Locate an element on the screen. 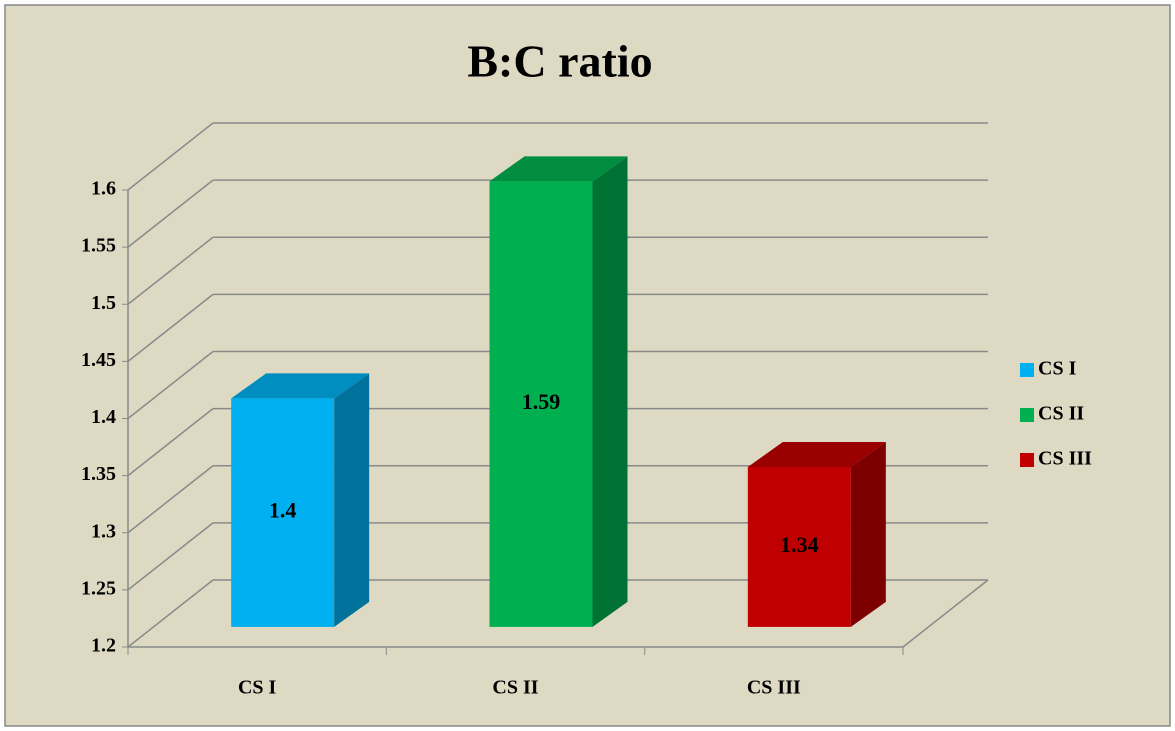 This screenshot has height=731, width=1175. chart-title: B:C ratio is located at coordinates (559, 61).